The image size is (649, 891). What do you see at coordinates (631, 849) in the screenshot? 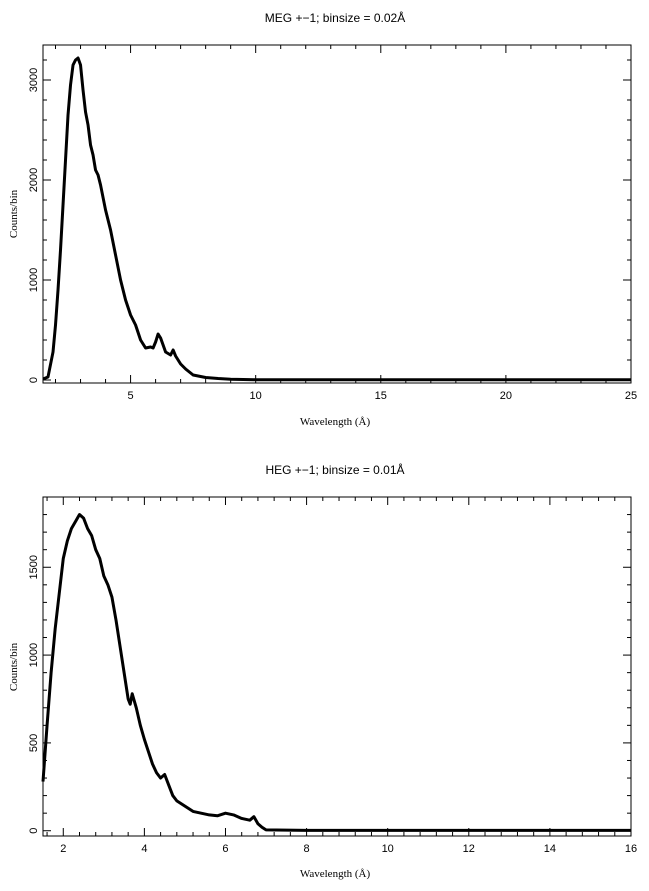
I see `x-tick-label: 16` at bounding box center [631, 849].